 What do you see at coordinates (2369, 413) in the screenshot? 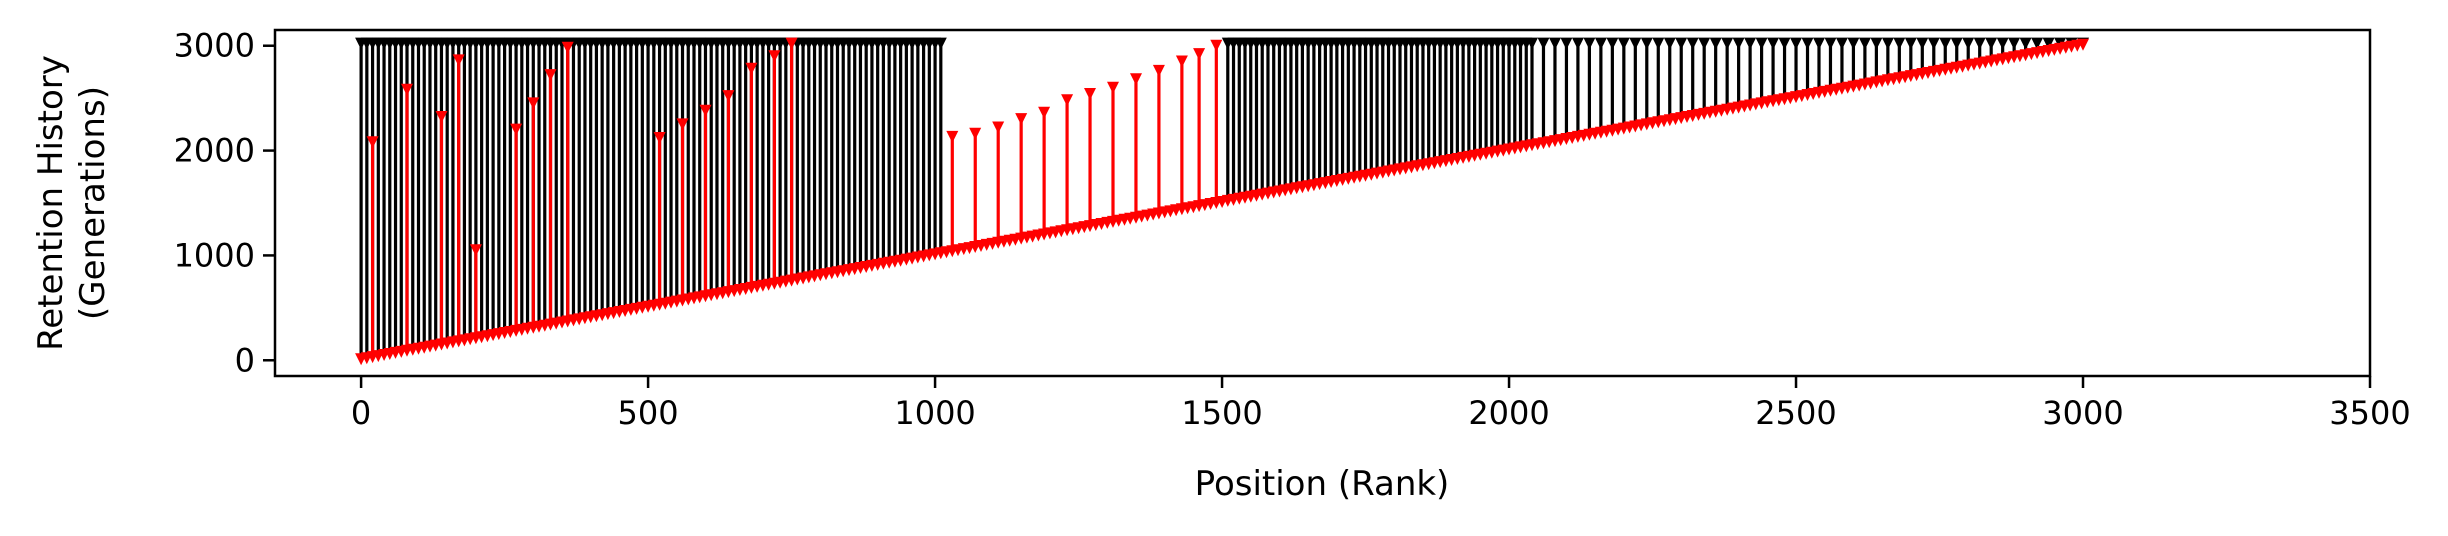
I see `x-tick-label: 3500` at bounding box center [2369, 413].